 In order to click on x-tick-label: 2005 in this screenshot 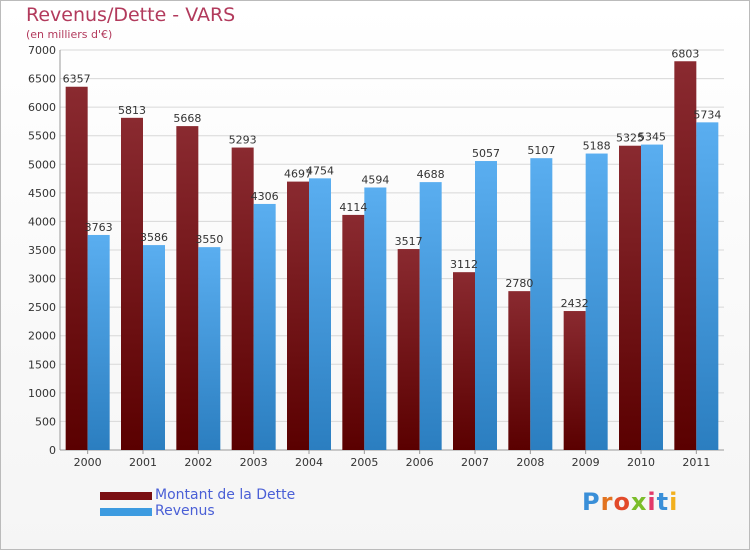, I will do `click(364, 462)`.